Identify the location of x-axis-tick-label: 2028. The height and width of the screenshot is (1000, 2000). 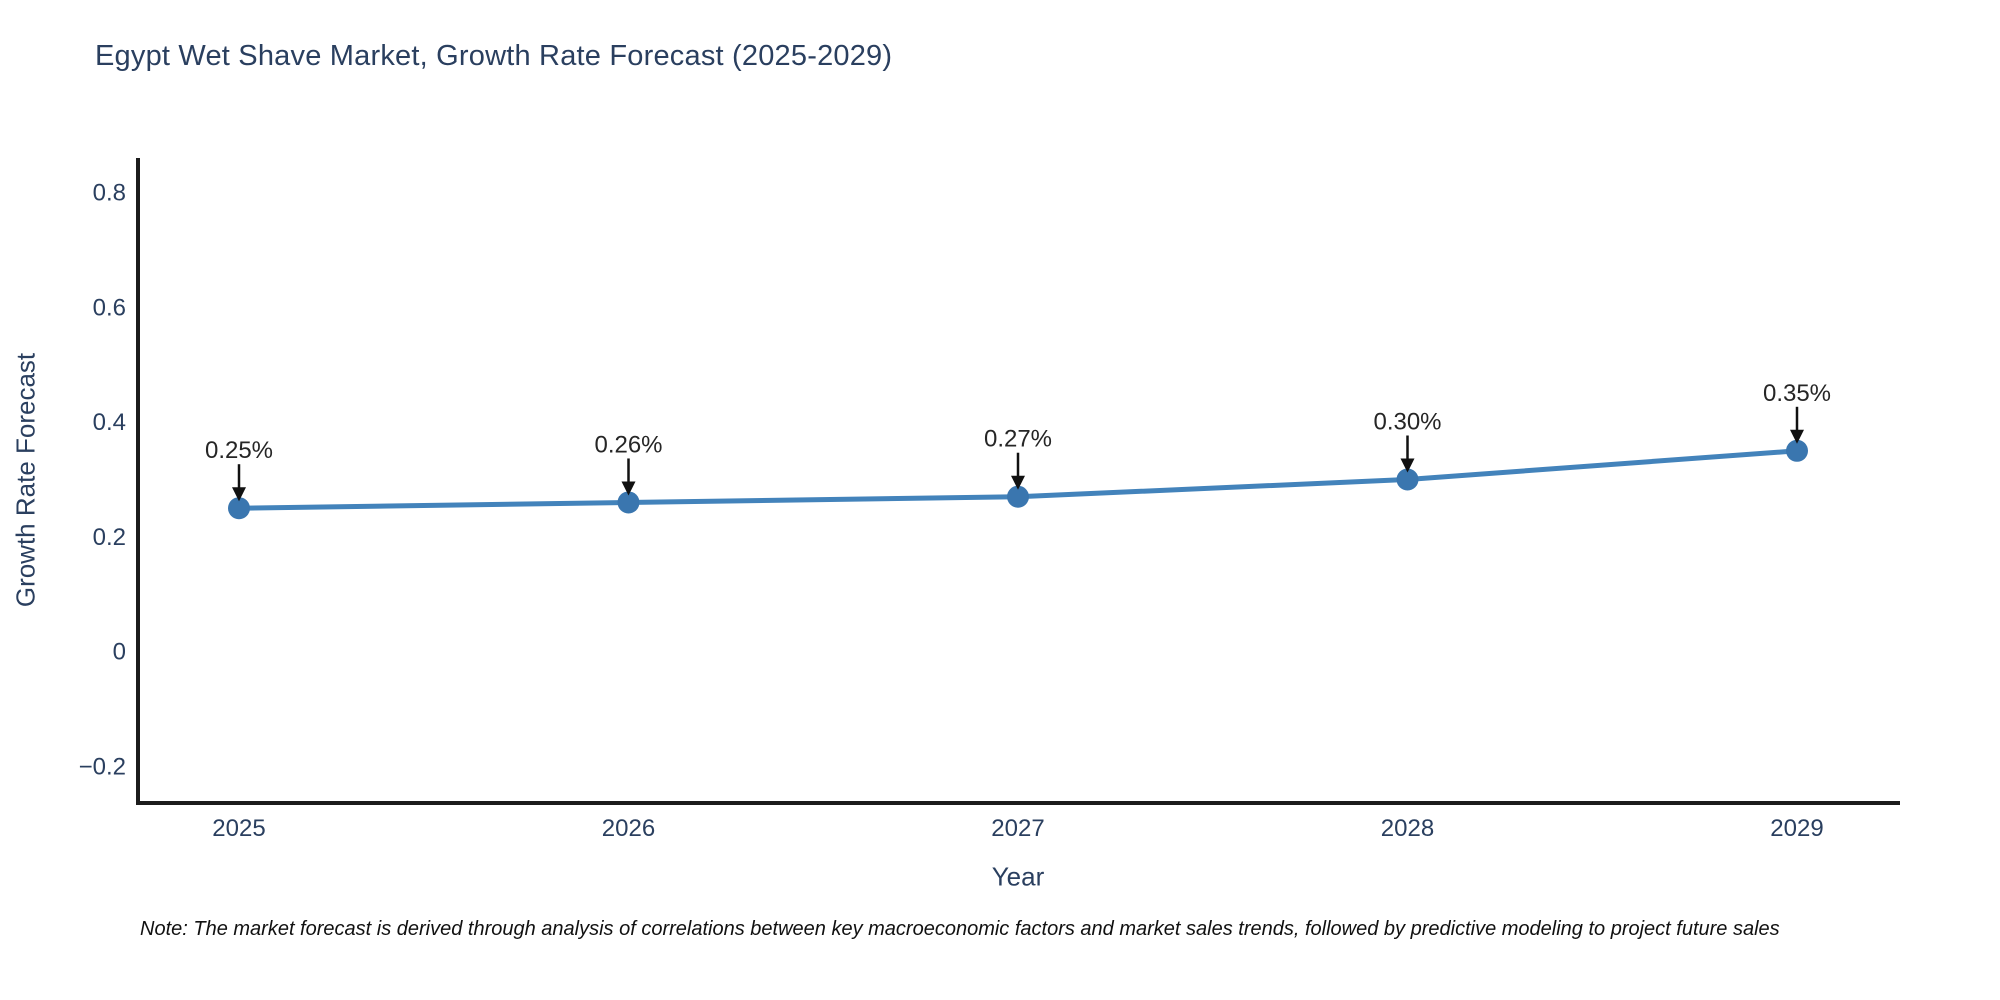
(1407, 828).